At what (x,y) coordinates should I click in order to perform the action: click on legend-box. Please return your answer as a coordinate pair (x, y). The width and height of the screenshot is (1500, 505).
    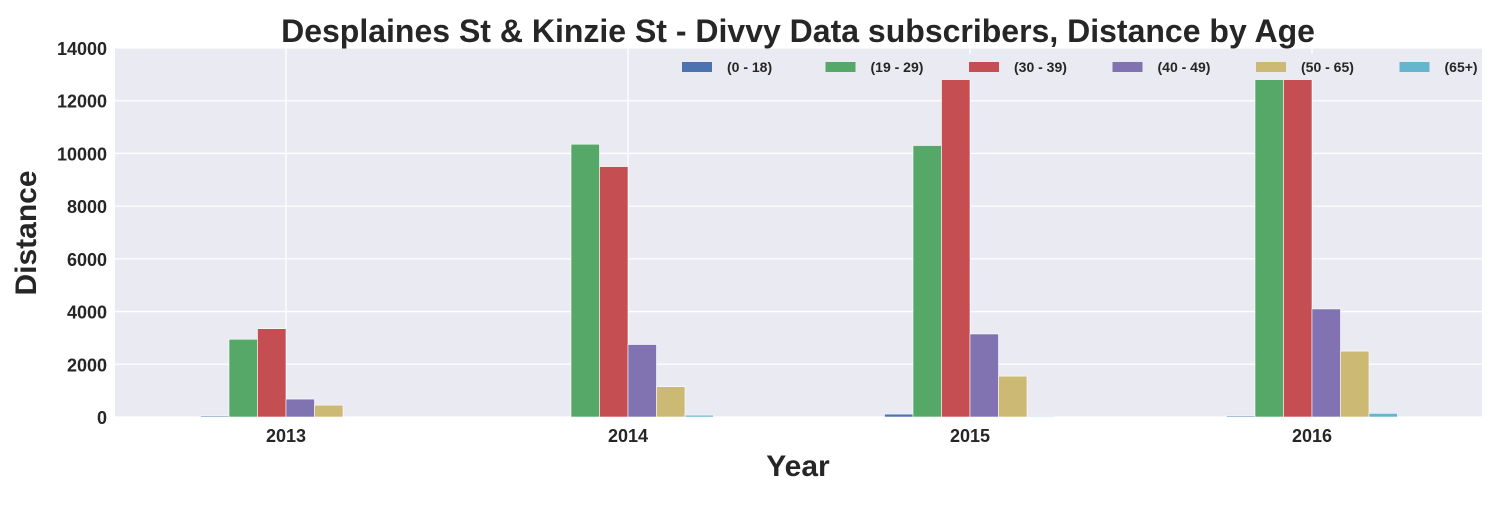
    Looking at the image, I should click on (1077, 67).